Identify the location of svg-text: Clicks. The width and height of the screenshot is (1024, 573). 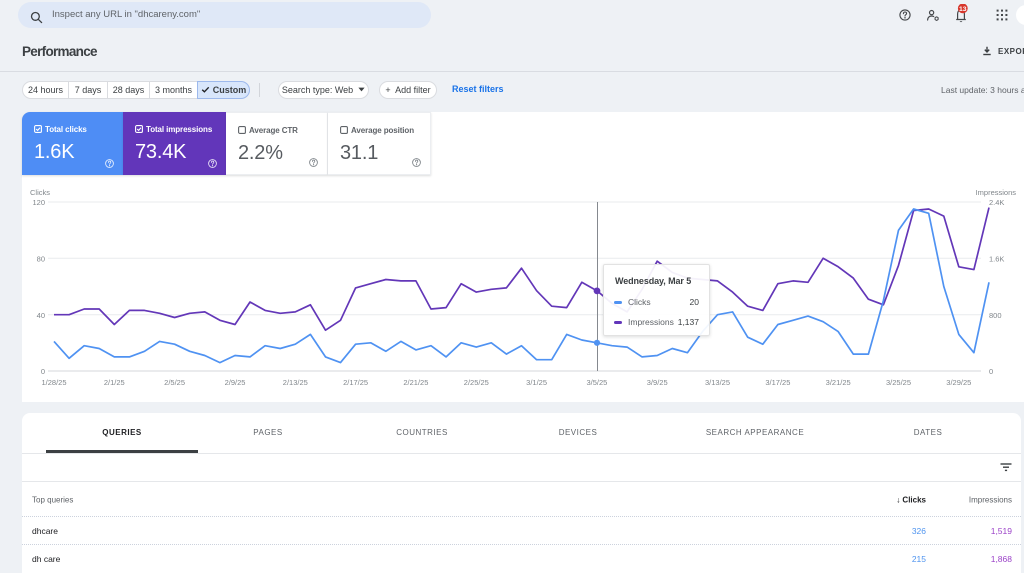
(40, 192).